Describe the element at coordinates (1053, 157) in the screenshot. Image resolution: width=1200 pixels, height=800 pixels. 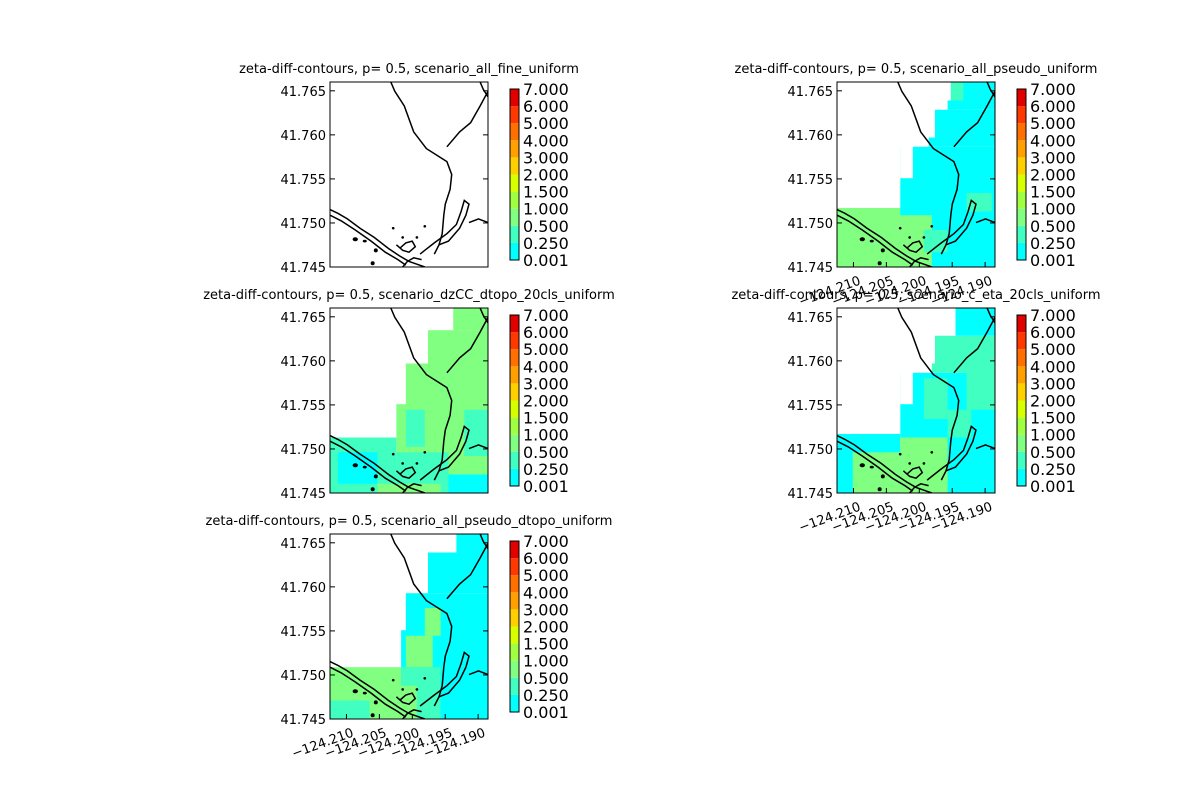
I see `colorbar-tick-label: 3.000` at that location.